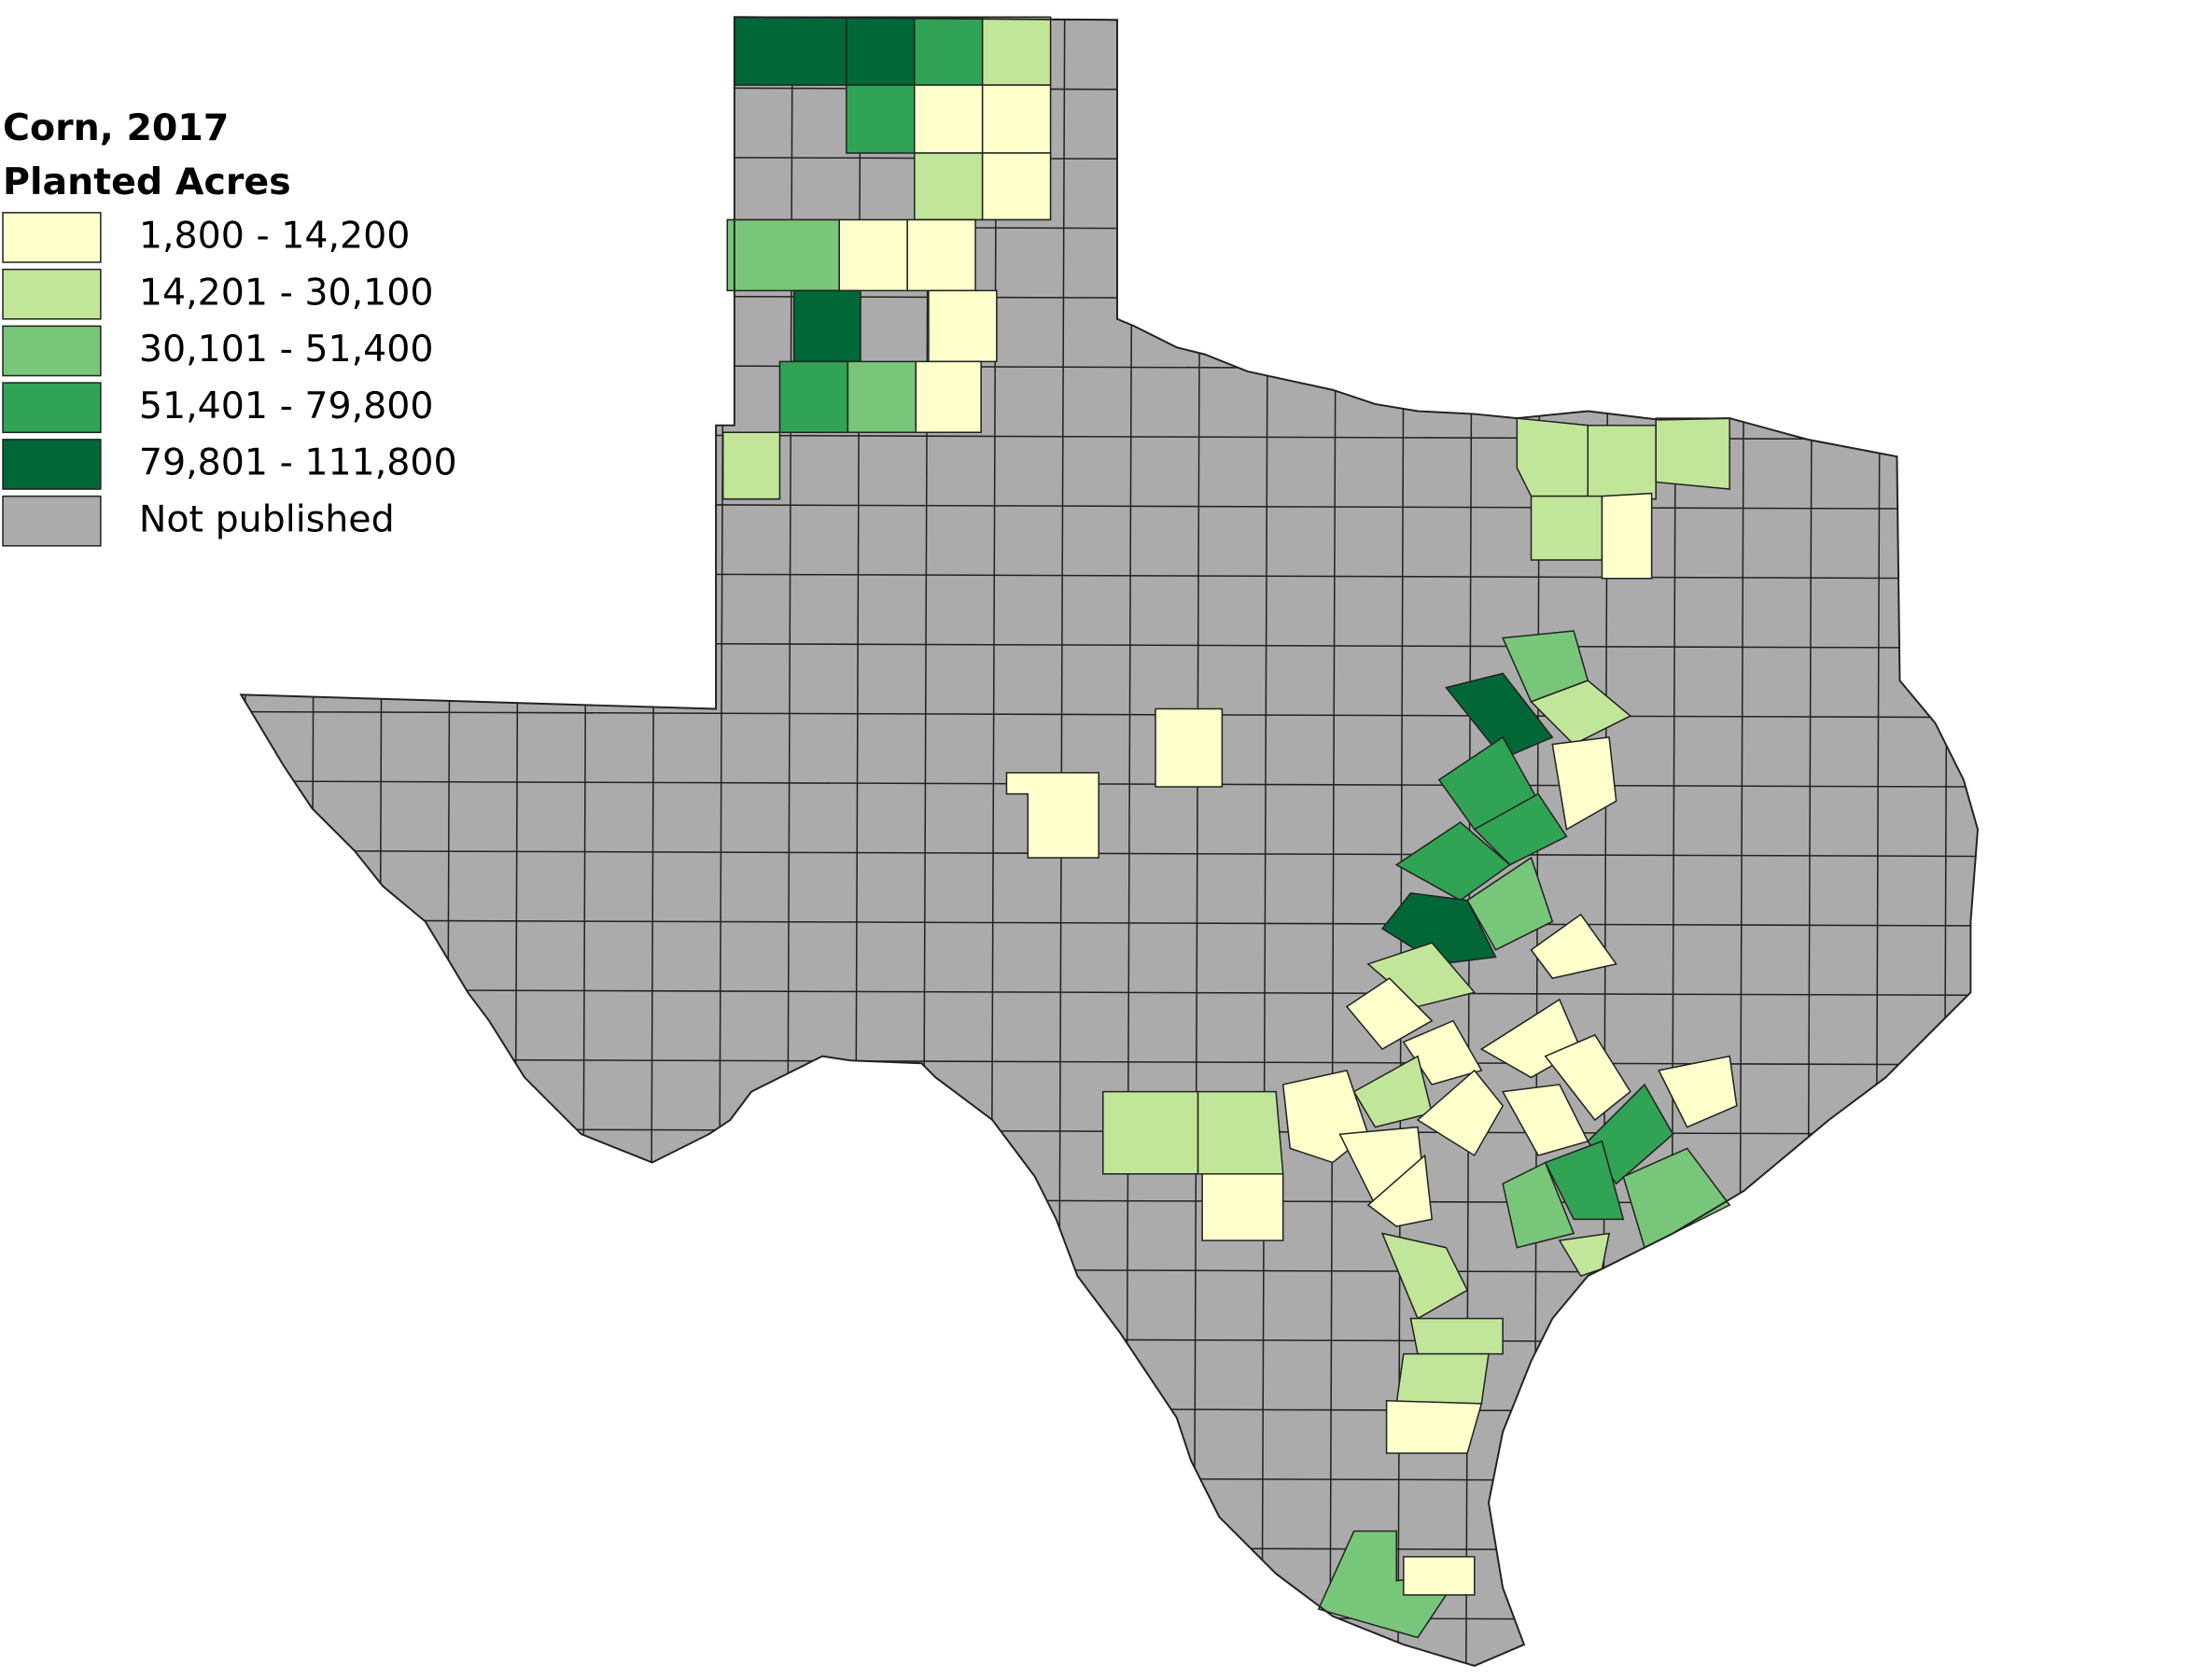 This screenshot has height=1680, width=2212. I want to click on legend-label: 30,101 - 51,400, so click(286, 349).